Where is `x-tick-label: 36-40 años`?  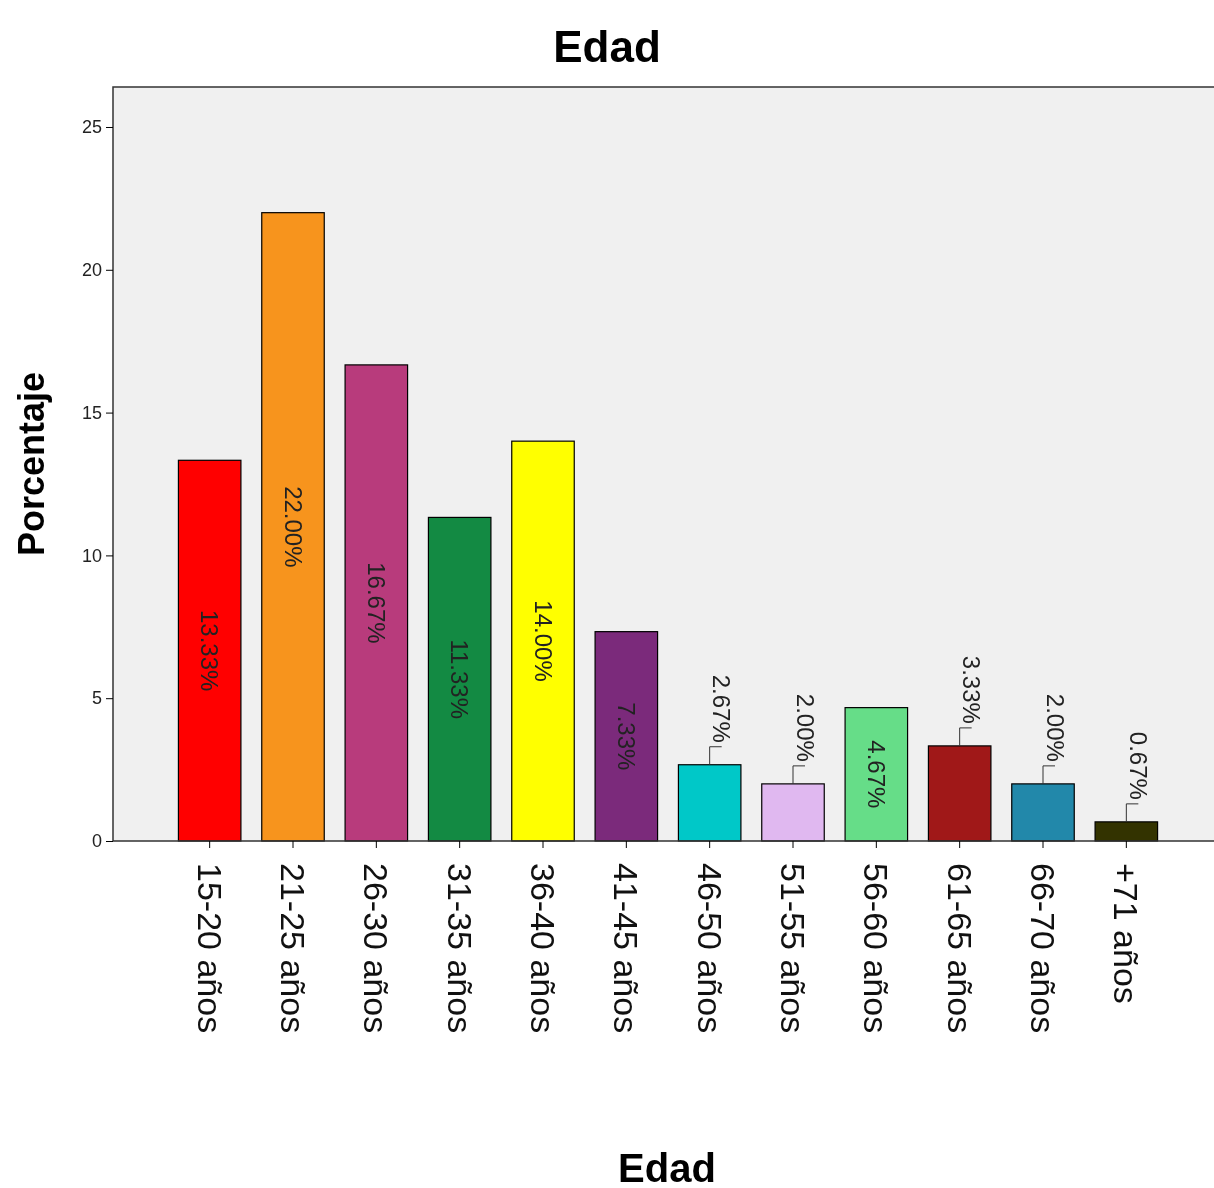
x-tick-label: 36-40 años is located at coordinates (543, 948).